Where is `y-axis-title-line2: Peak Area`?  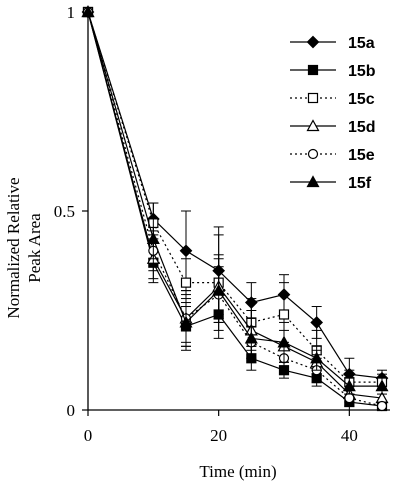 y-axis-title-line2: Peak Area is located at coordinates (34, 248).